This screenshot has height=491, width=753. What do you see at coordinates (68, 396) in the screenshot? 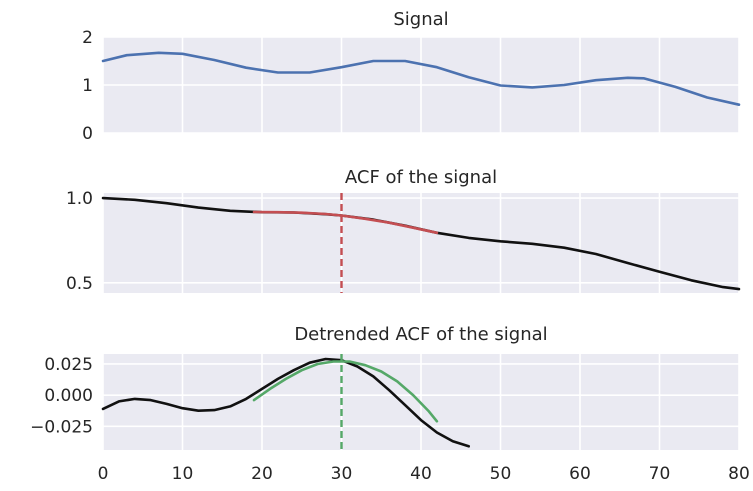
I see `y-tick-label: 0.000` at bounding box center [68, 396].